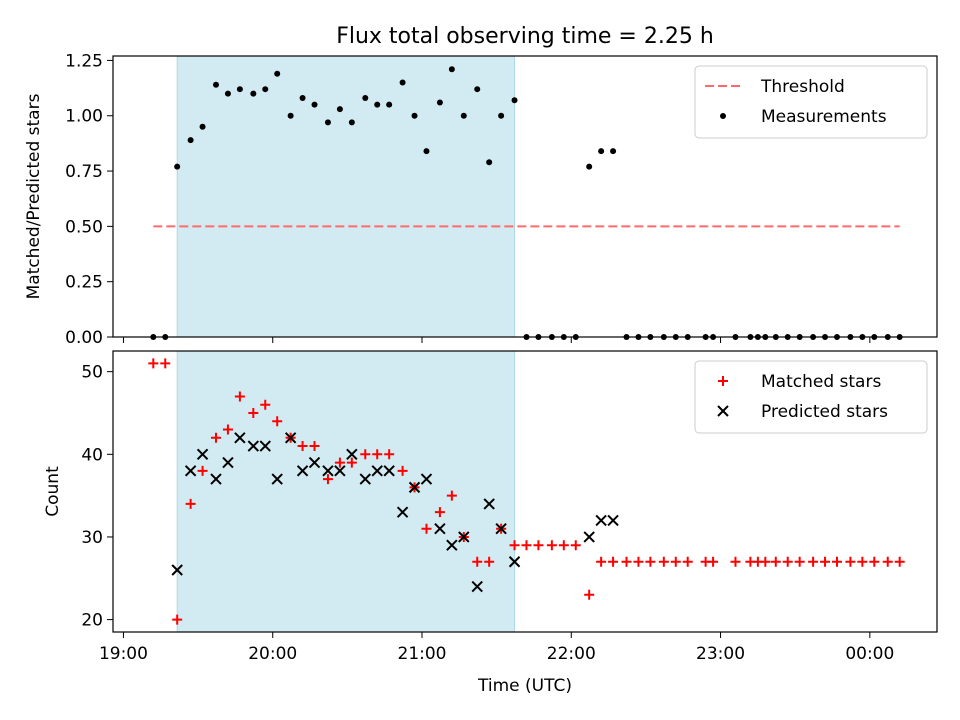  I want to click on y-tick-label: 1.25, so click(84, 61).